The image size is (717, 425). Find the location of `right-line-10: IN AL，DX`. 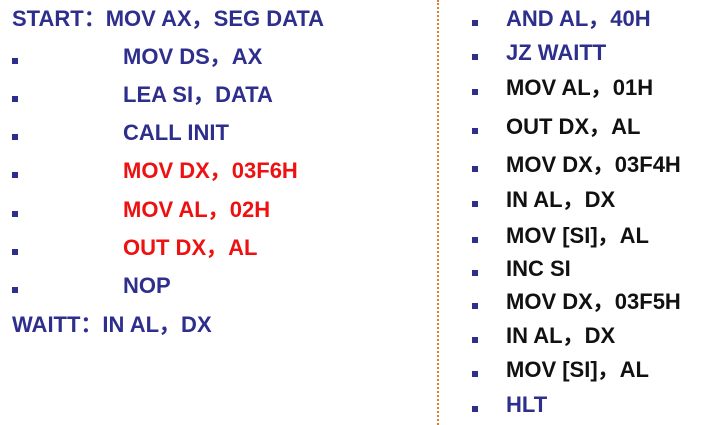

right-line-10: IN AL，DX is located at coordinates (561, 335).